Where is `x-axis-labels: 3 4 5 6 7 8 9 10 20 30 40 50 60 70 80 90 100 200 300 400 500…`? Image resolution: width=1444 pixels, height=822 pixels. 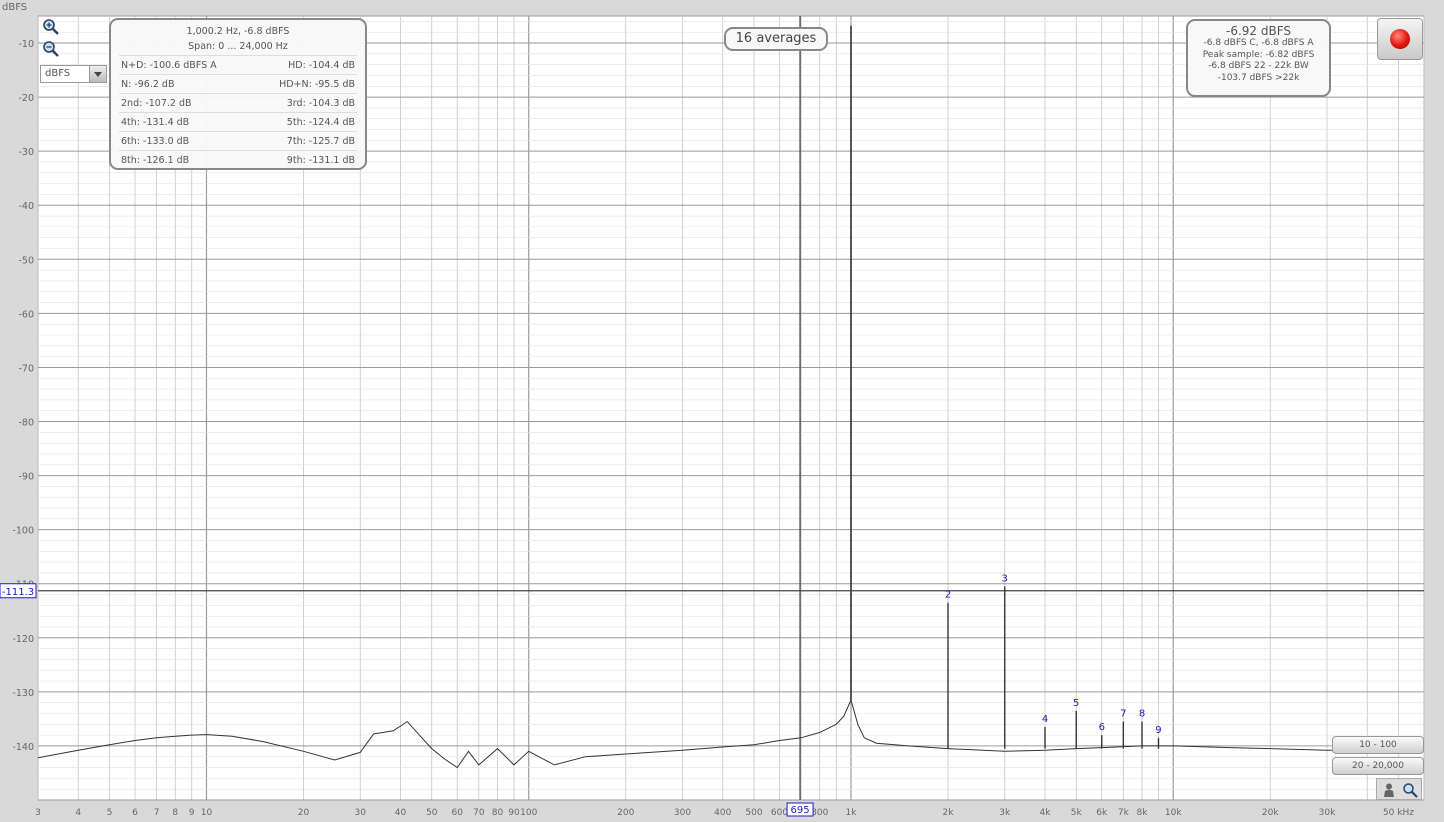 x-axis-labels: 3 4 5 6 7 8 9 10 20 30 40 50 60 70 80 90 100 200 300 400 500… is located at coordinates (724, 813).